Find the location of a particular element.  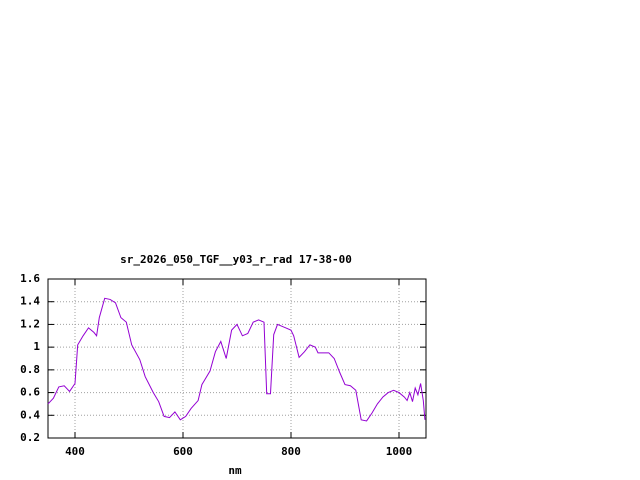

y-tick-label: 1.6 is located at coordinates (30, 278).